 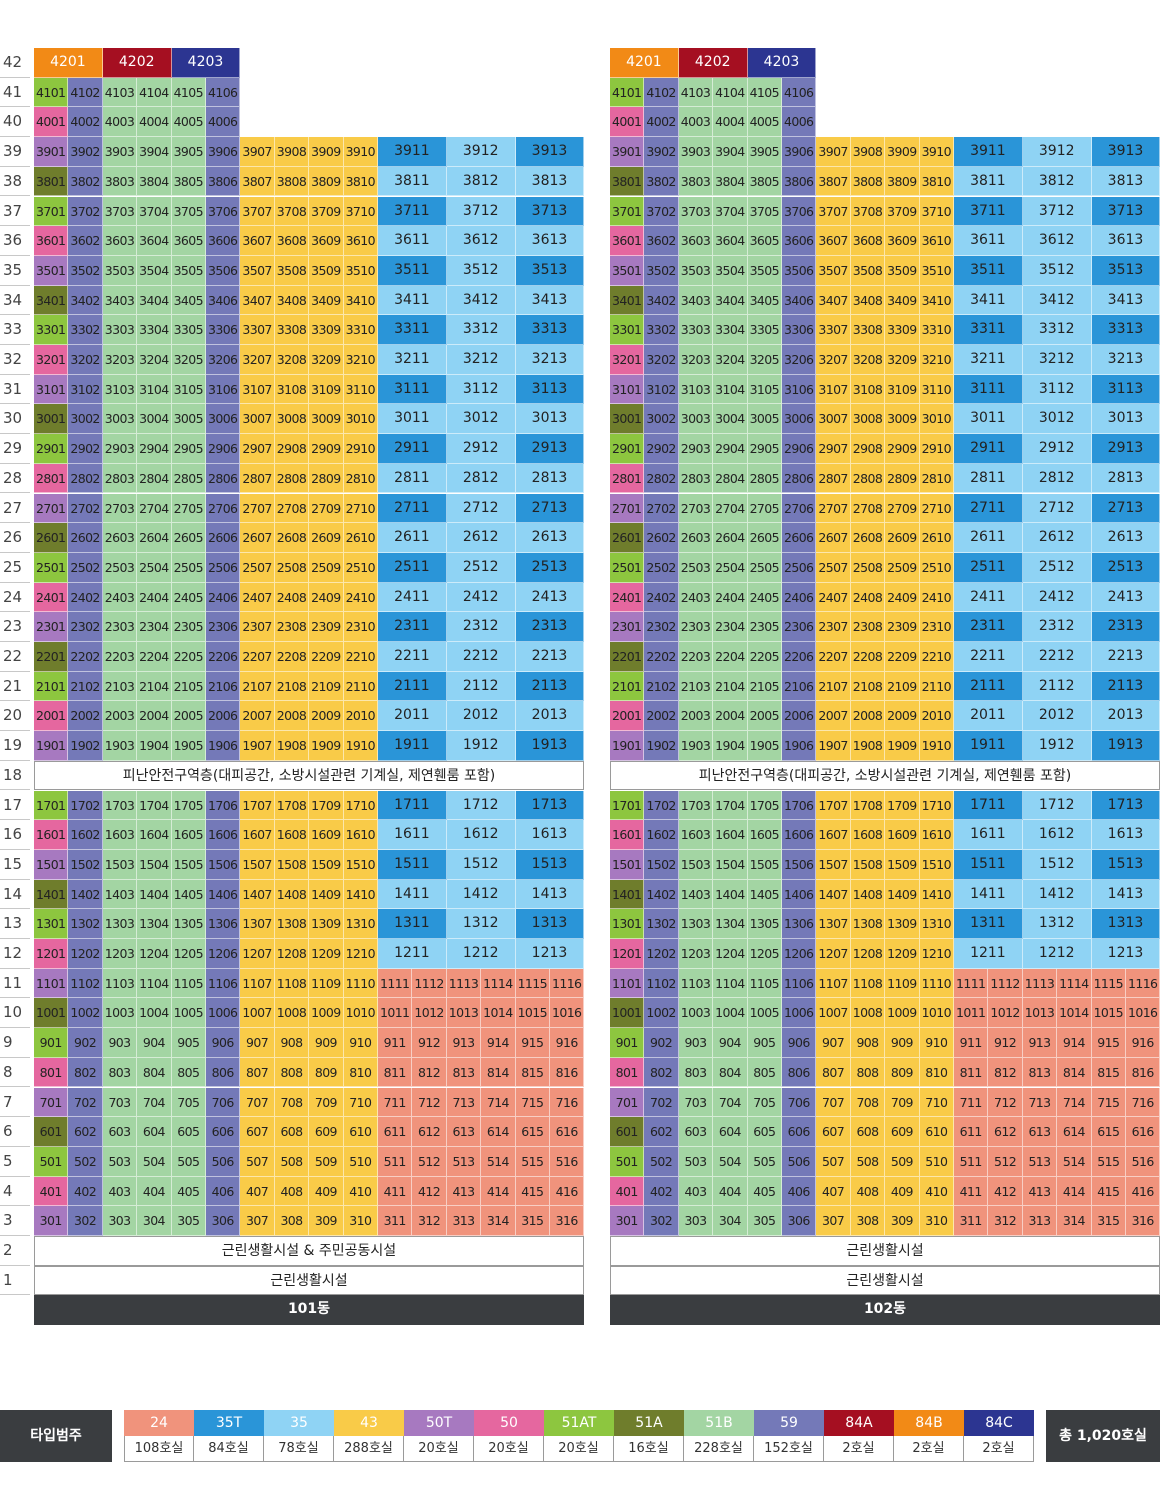 I want to click on unit-cell: 2911, so click(x=412, y=449).